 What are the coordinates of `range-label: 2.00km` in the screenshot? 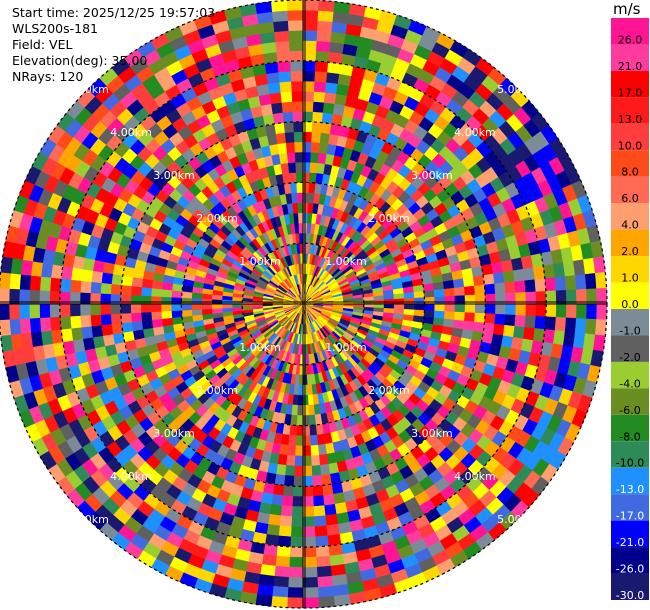 It's located at (217, 218).